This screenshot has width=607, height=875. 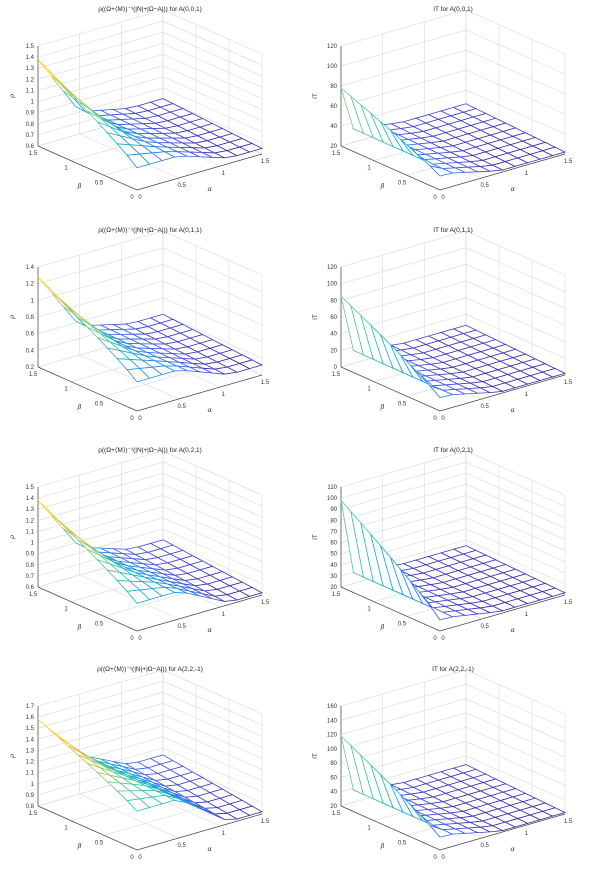 What do you see at coordinates (209, 410) in the screenshot?
I see `x-axis-label: α` at bounding box center [209, 410].